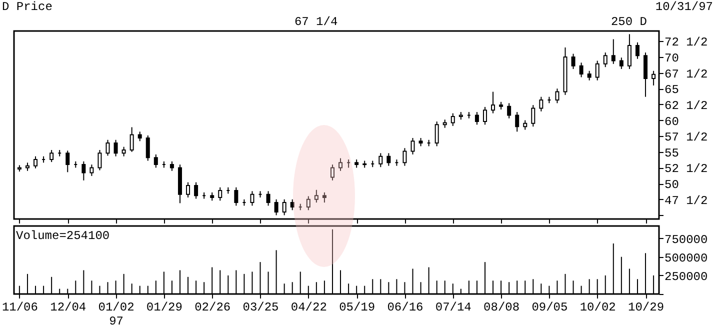 The width and height of the screenshot is (715, 327). What do you see at coordinates (212, 307) in the screenshot?
I see `x-tick-label: 02/26` at bounding box center [212, 307].